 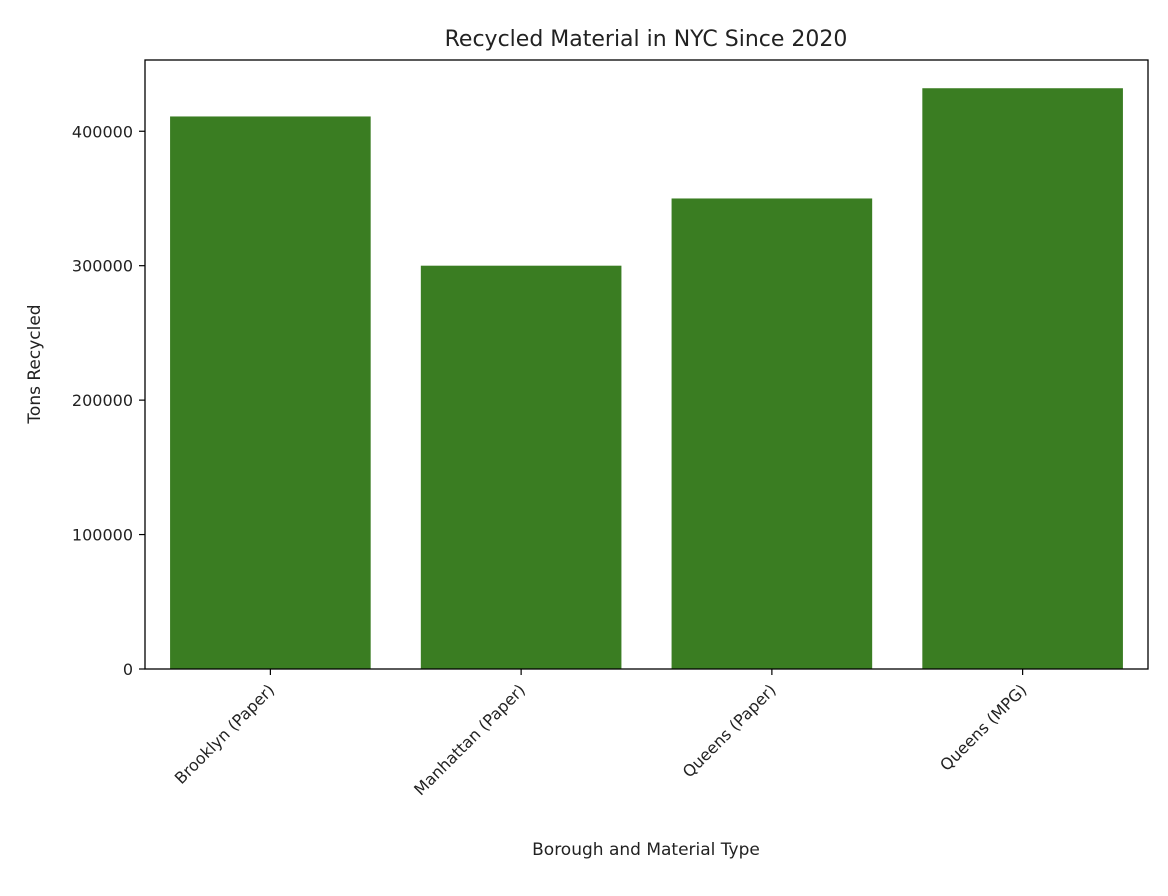 I want to click on x-tick-label-2: Queens (Paper), so click(x=729, y=730).